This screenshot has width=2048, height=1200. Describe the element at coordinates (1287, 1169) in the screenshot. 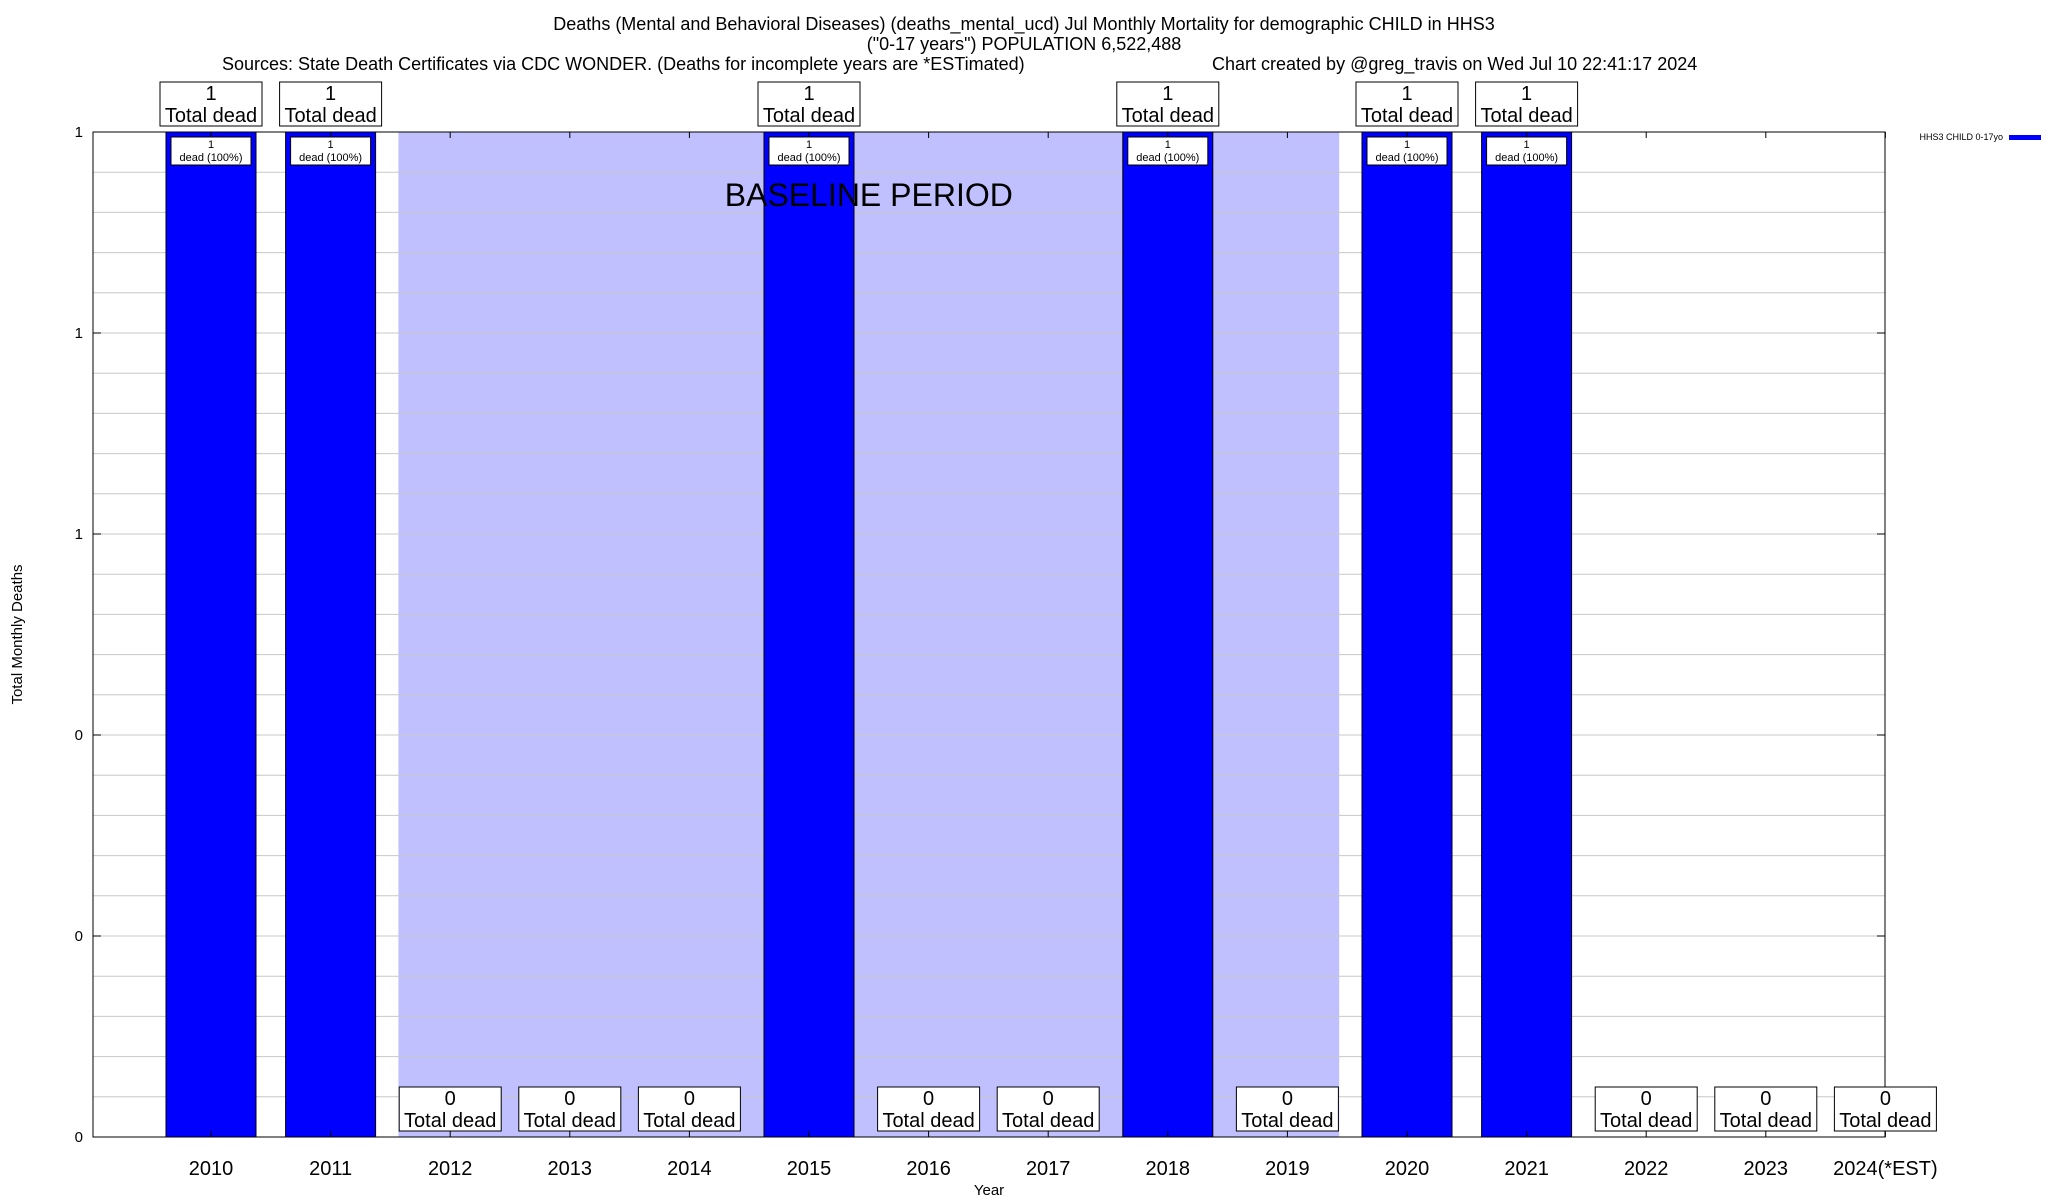

I see `x-tick-label: 2019` at that location.